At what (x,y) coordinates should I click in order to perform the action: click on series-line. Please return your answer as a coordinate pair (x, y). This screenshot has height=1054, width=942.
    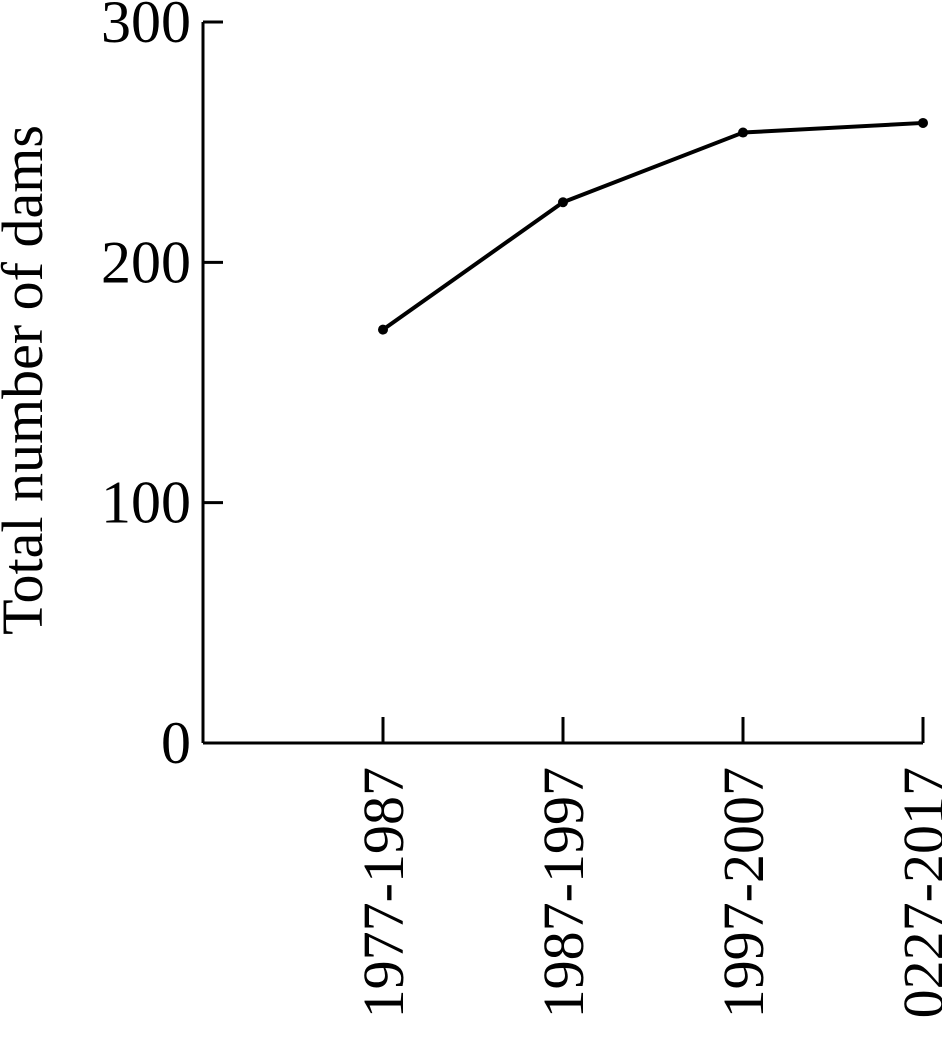
    Looking at the image, I should click on (652, 226).